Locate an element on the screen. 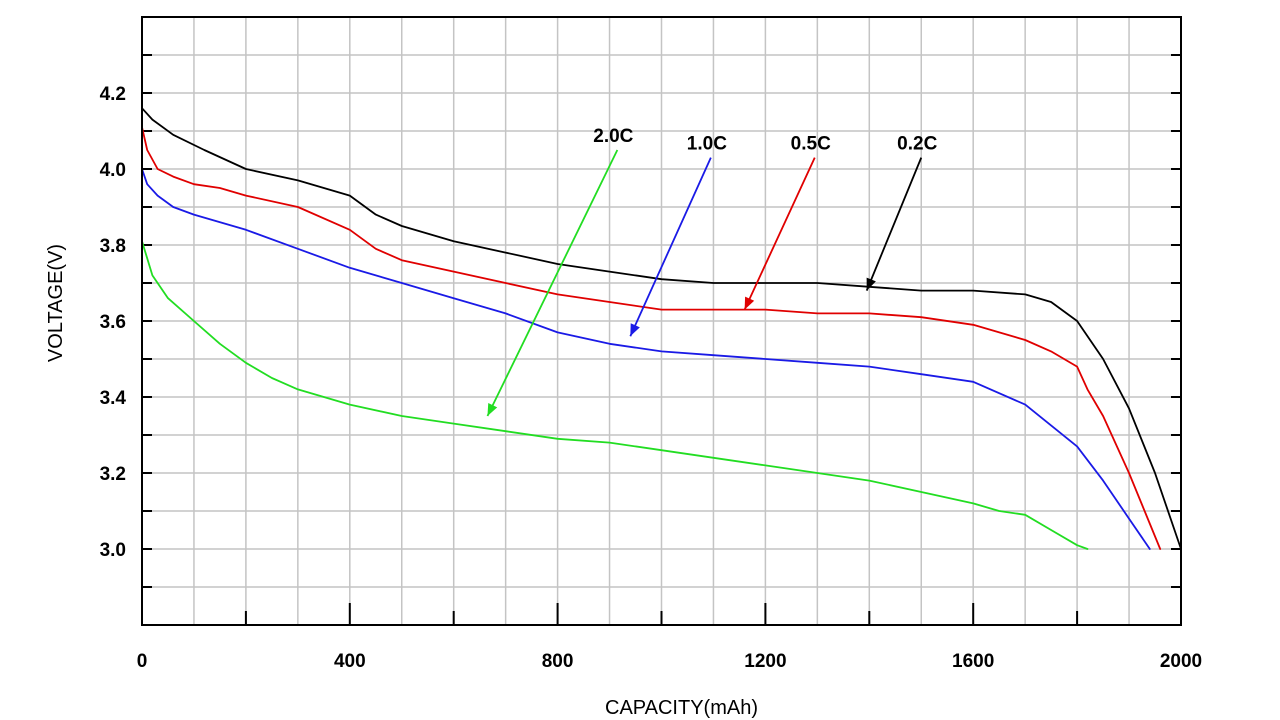 This screenshot has width=1280, height=720. annotation-arrow-1-0c is located at coordinates (670, 247).